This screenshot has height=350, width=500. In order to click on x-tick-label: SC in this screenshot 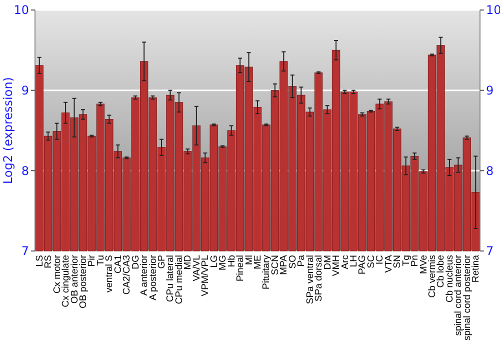, I will do `click(371, 261)`.